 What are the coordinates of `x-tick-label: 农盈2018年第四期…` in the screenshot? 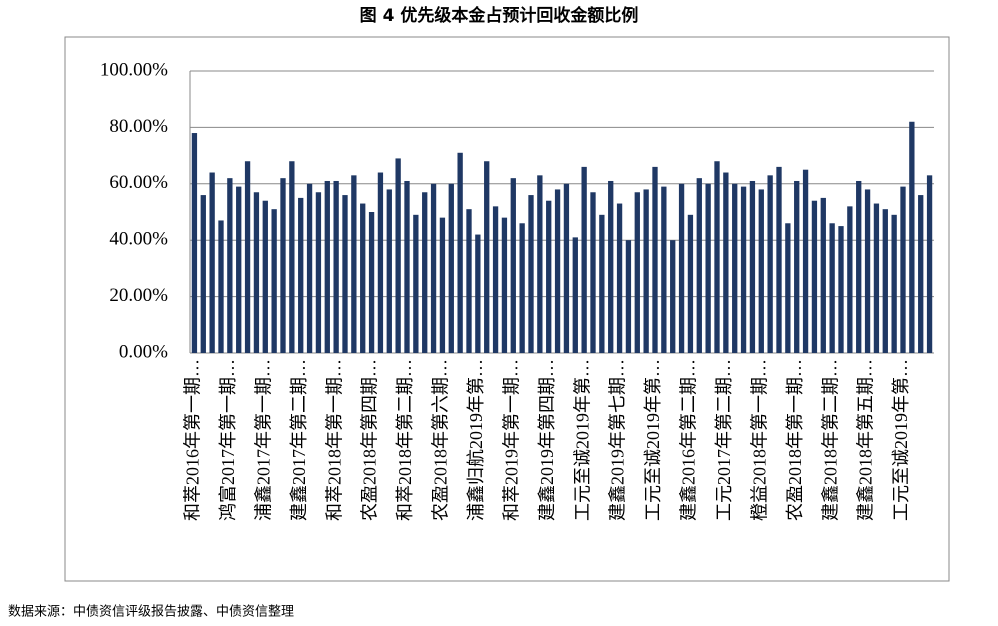 It's located at (370, 440).